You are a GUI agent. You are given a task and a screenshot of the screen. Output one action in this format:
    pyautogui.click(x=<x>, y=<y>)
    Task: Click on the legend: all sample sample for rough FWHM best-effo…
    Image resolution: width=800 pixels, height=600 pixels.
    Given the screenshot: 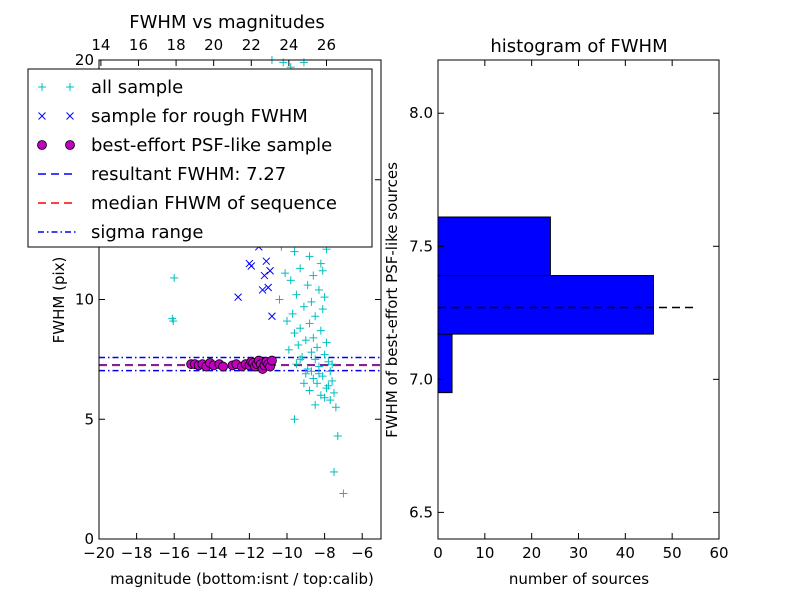 What is the action you would take?
    pyautogui.click(x=200, y=158)
    